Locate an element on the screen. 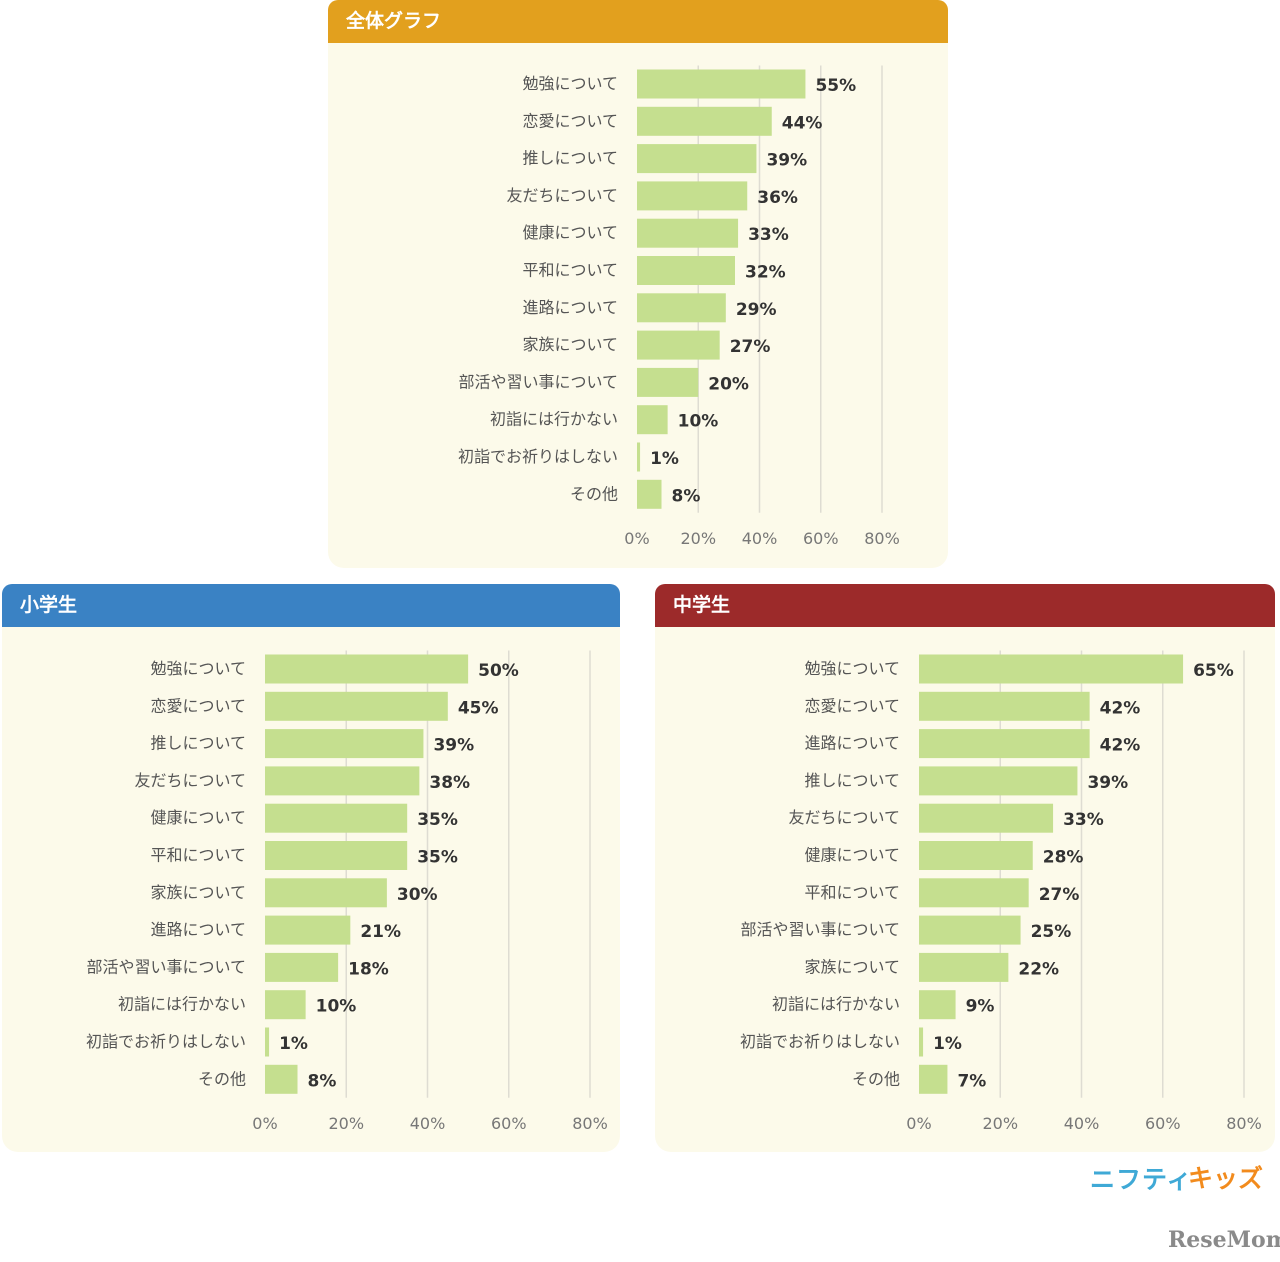 The width and height of the screenshot is (1280, 1262). value-label: 39% is located at coordinates (1107, 783).